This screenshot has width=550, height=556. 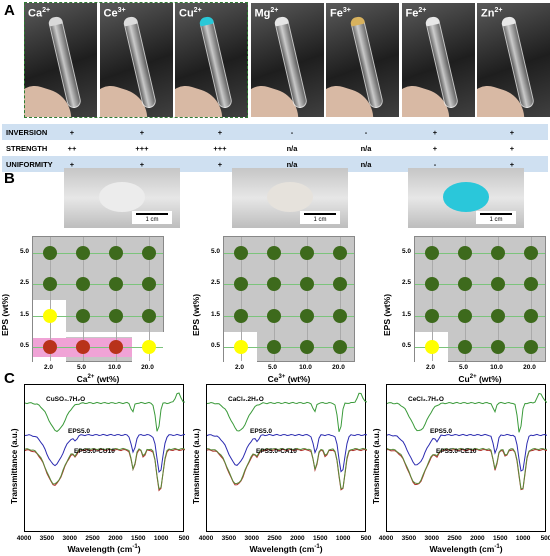 I want to click on ion-label: Zn2+, so click(x=491, y=13).